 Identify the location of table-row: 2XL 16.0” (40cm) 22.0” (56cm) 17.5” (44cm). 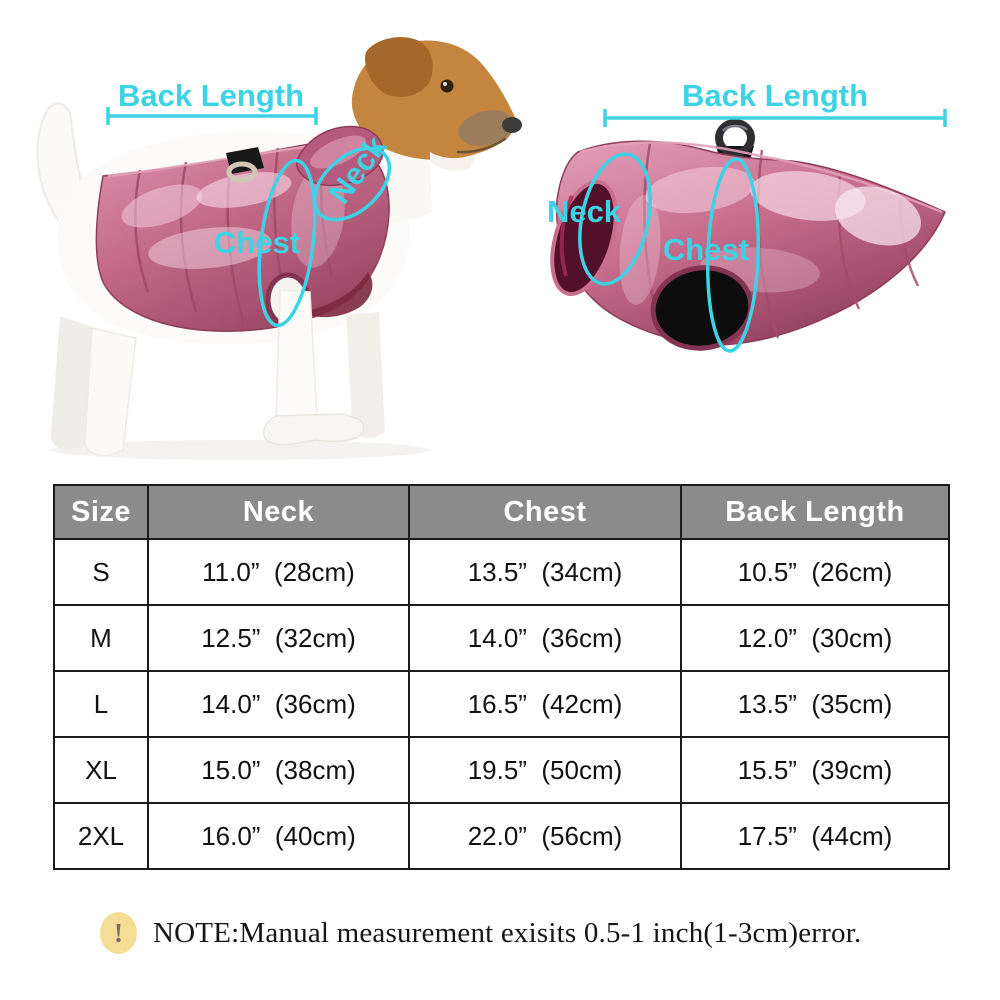
(501, 836).